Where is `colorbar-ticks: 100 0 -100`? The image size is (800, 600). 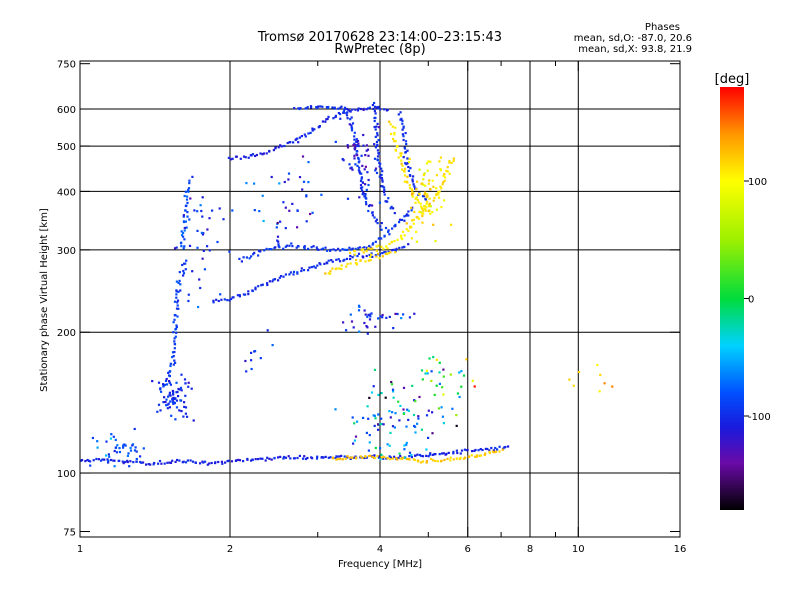 colorbar-ticks: 100 0 -100 is located at coordinates (757, 300).